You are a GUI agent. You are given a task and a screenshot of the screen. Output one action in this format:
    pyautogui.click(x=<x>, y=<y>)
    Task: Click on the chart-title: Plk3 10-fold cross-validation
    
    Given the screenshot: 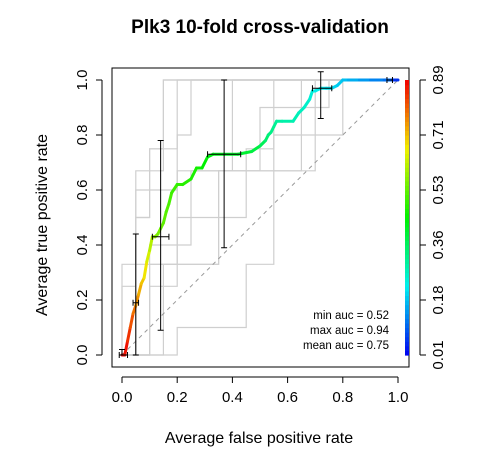 What is the action you would take?
    pyautogui.click(x=260, y=27)
    